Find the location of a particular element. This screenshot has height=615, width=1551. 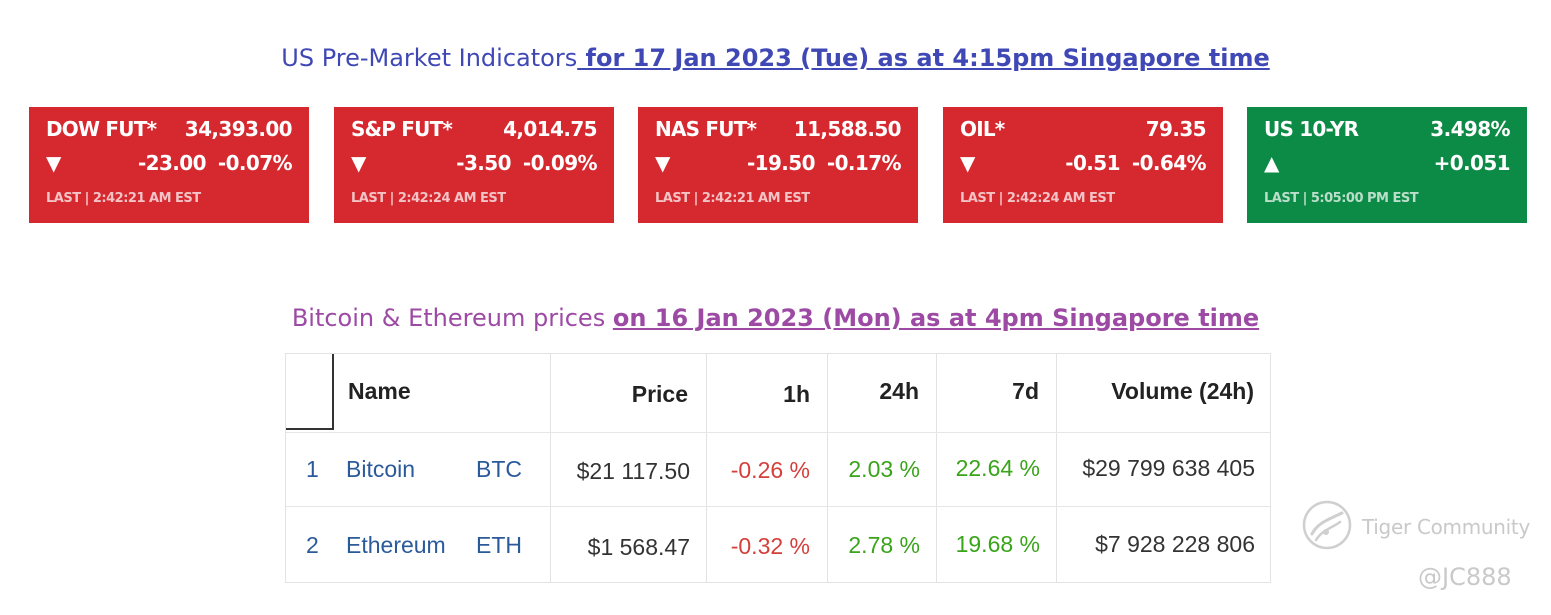

card-change: -19.50 is located at coordinates (781, 163).